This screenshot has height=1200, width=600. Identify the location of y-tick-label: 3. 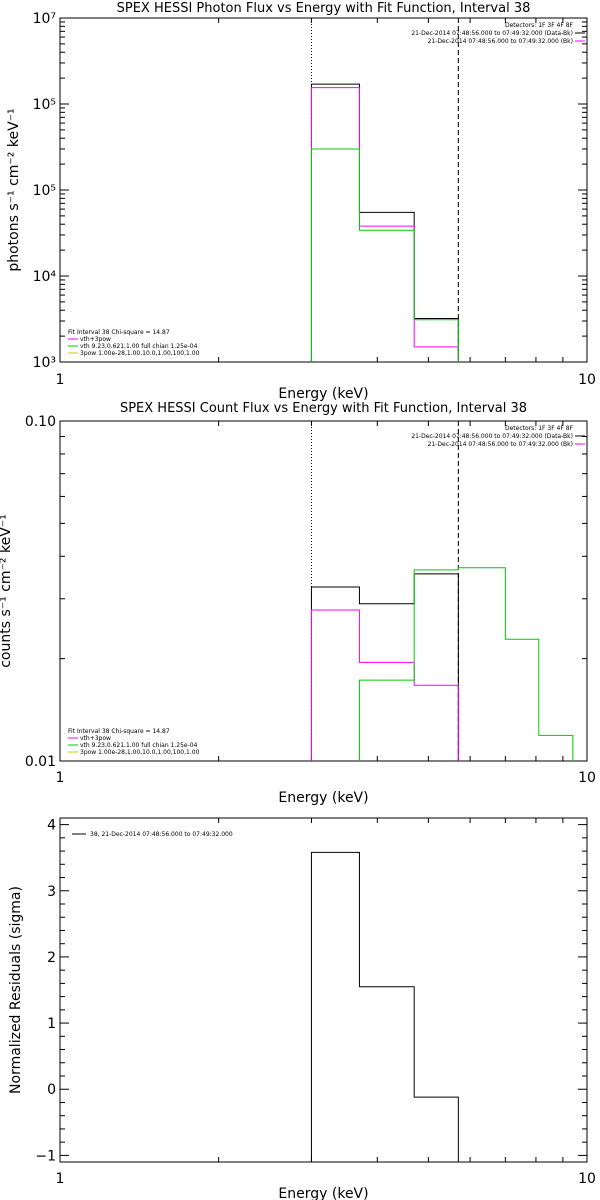
(51, 892).